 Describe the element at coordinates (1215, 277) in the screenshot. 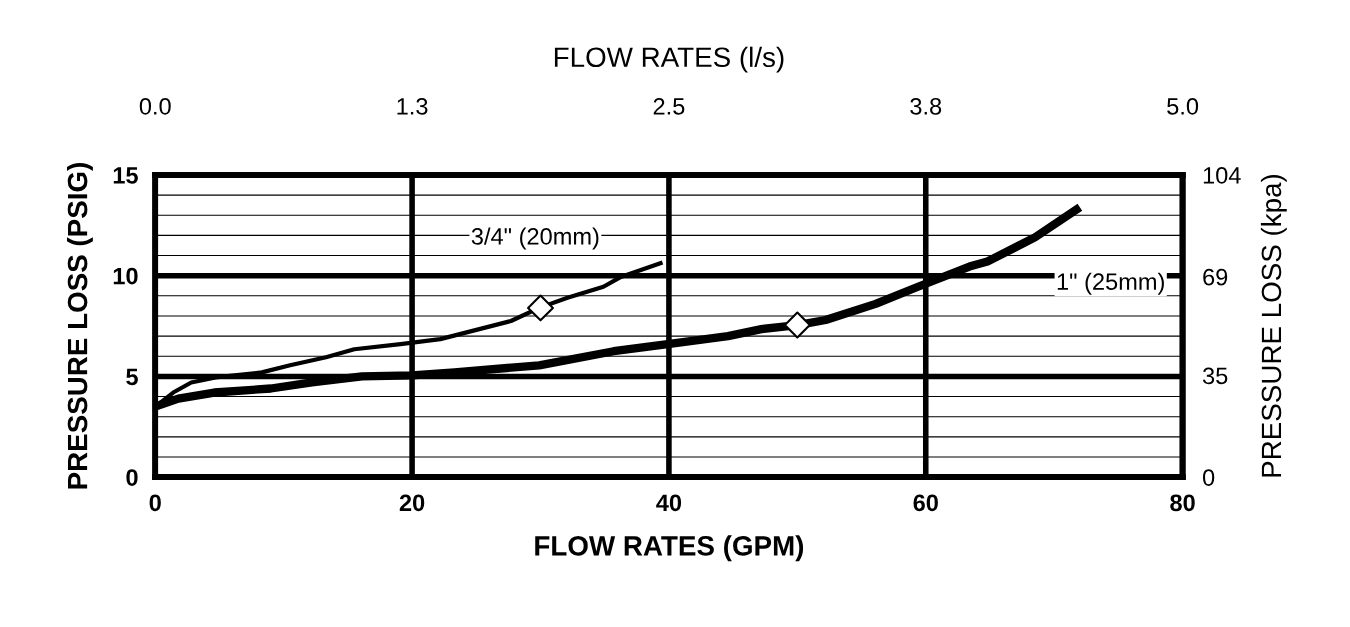

I see `y2-tick-label: 69` at that location.